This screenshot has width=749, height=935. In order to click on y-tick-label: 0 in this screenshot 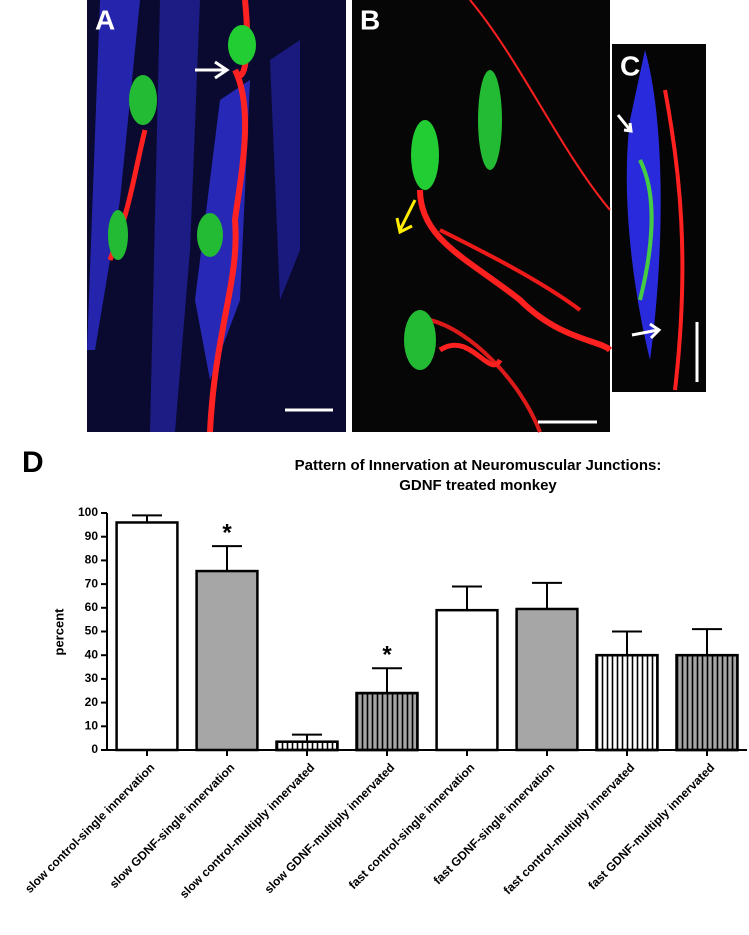, I will do `click(94, 749)`.